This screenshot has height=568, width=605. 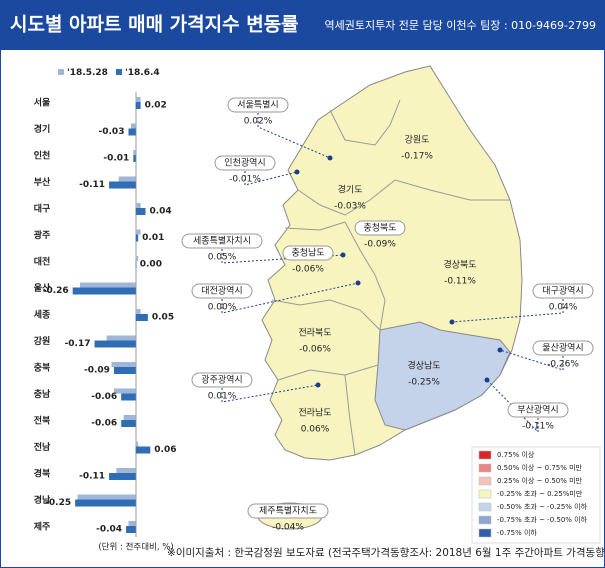 What do you see at coordinates (222, 397) in the screenshot?
I see `region-value: 0.01%` at bounding box center [222, 397].